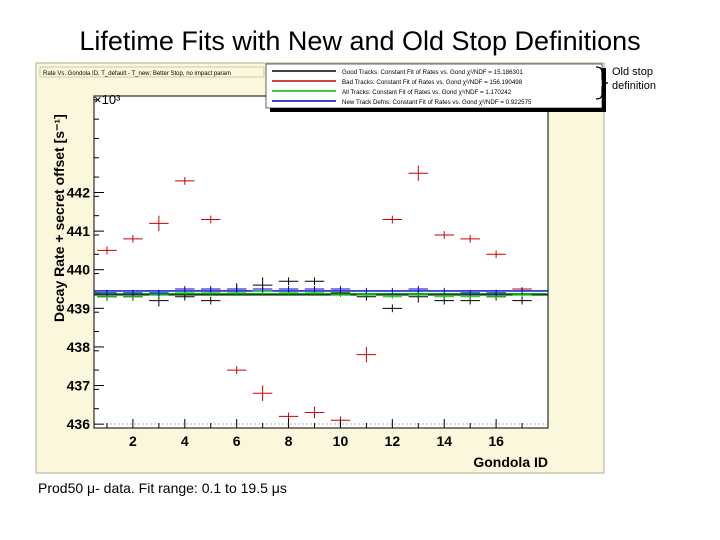  Describe the element at coordinates (602, 83) in the screenshot. I see `bracket-icon` at that location.